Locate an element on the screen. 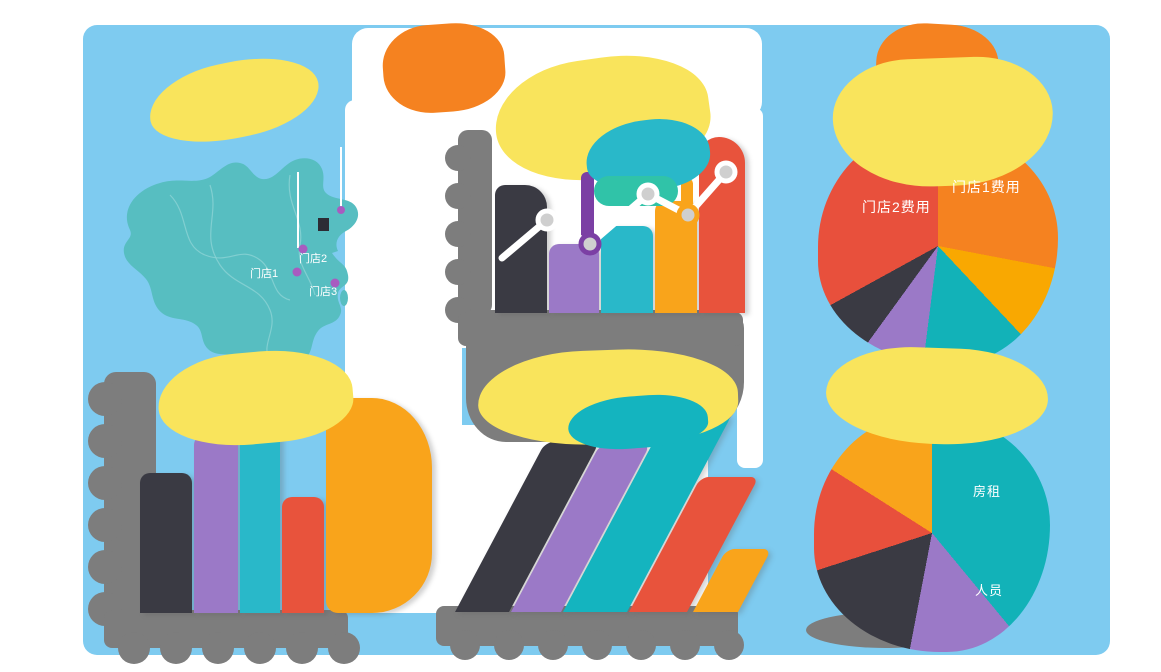 The width and height of the screenshot is (1161, 672). combo-chart-x-axis is located at coordinates (600, 329).